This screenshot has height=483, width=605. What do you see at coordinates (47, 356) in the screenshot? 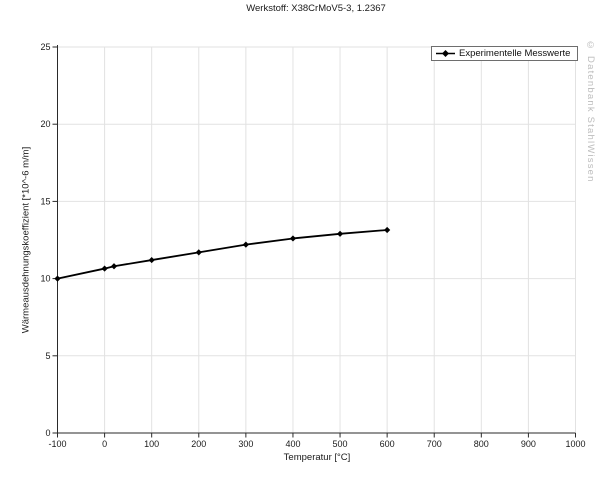
I see `y-tick-label: 5` at bounding box center [47, 356].